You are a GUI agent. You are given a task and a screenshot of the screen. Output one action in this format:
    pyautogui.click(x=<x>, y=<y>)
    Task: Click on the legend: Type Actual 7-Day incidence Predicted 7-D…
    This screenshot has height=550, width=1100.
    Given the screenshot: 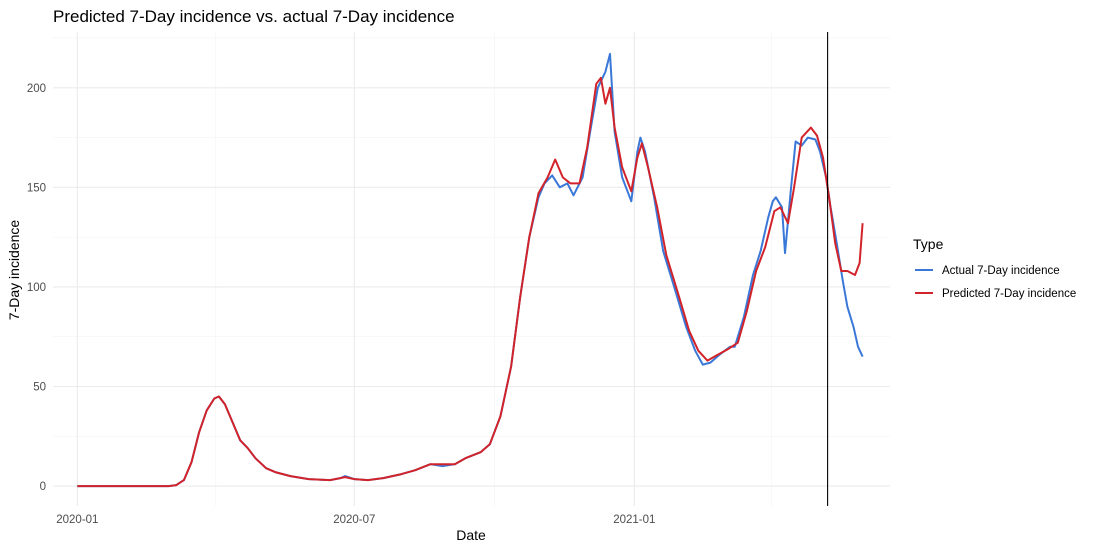 What is the action you would take?
    pyautogui.click(x=994, y=268)
    